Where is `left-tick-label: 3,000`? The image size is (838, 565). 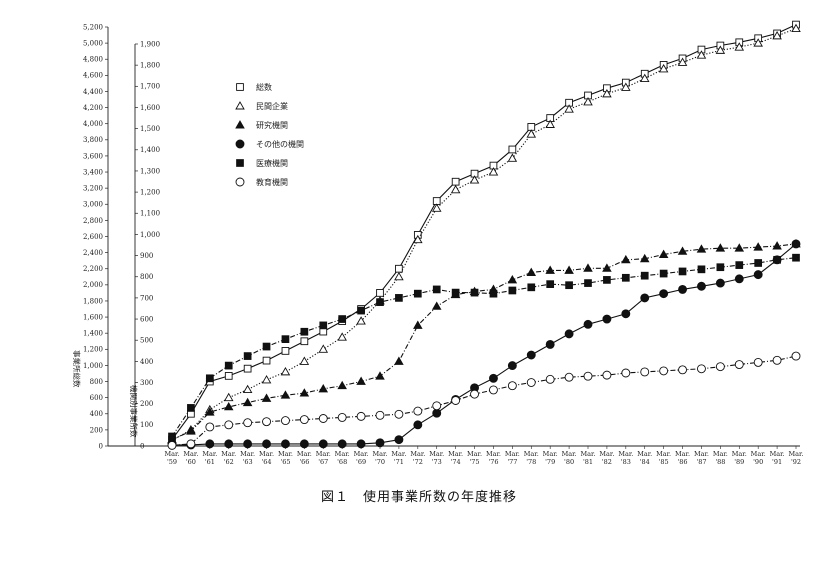
left-tick-label: 3,000 is located at coordinates (93, 205).